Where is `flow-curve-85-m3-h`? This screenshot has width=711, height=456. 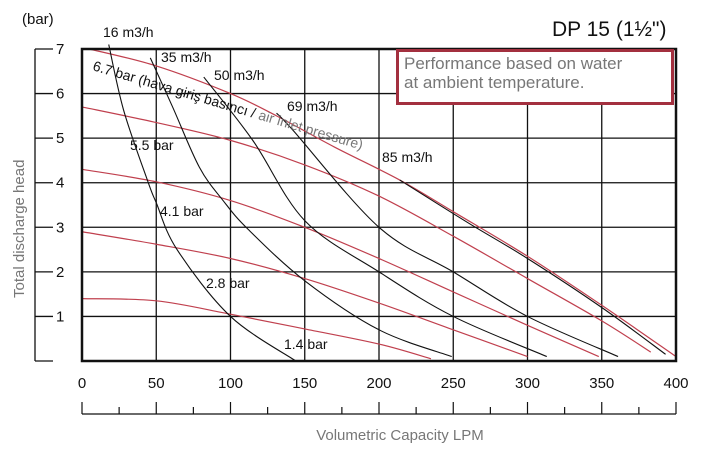
flow-curve-85-m3-h is located at coordinates (532, 267).